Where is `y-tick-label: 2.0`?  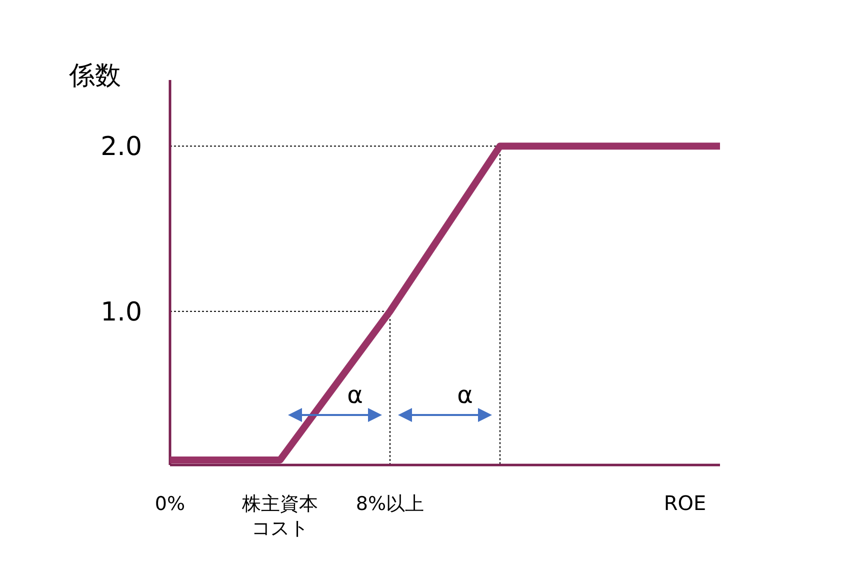
y-tick-label: 2.0 is located at coordinates (121, 147).